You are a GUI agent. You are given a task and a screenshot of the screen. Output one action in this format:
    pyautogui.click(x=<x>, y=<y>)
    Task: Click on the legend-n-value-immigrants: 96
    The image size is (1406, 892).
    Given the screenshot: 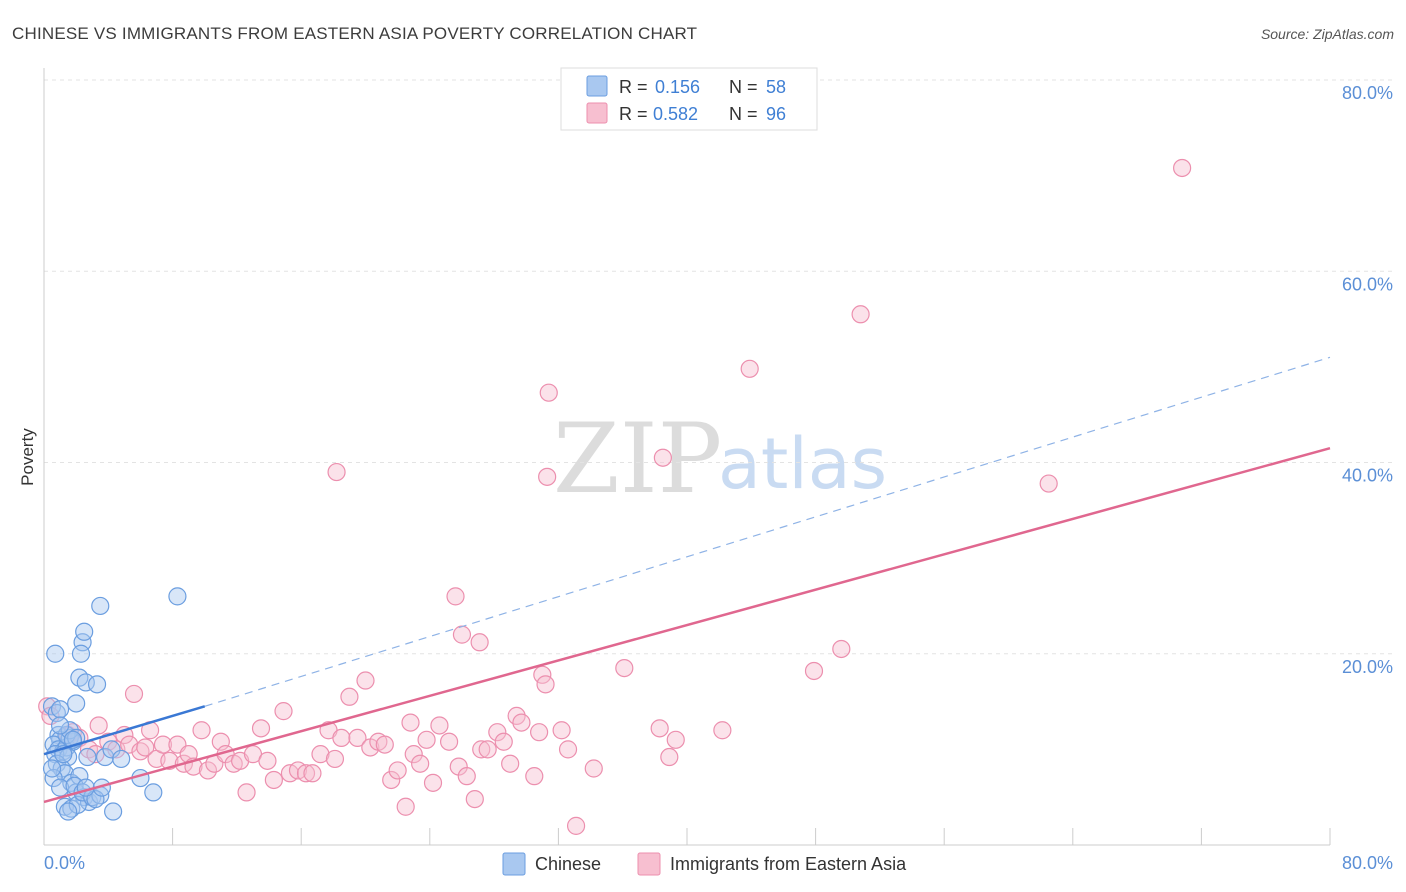 What is the action you would take?
    pyautogui.click(x=776, y=114)
    